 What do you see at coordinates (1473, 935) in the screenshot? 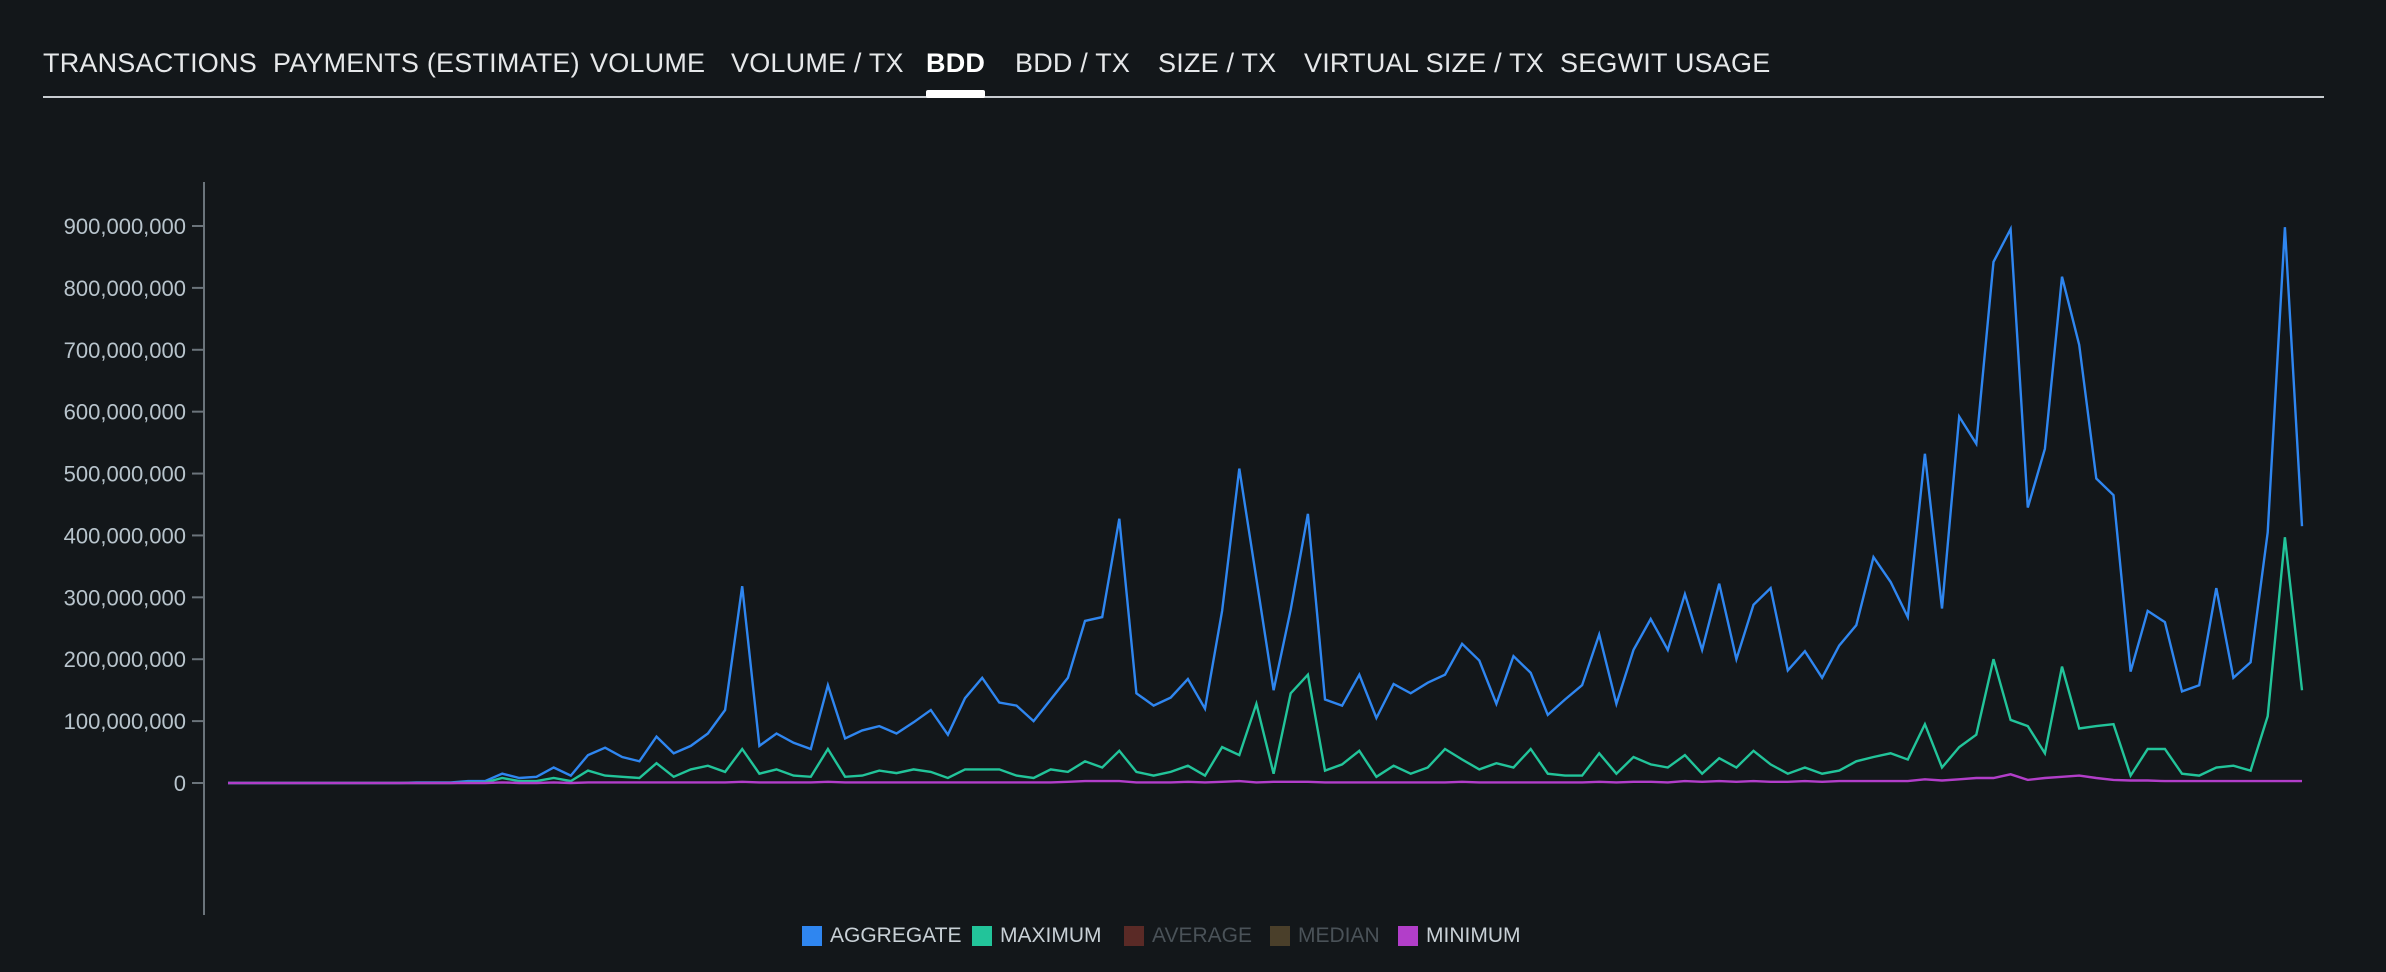
I see `legend-label: MINIMUM` at bounding box center [1473, 935].